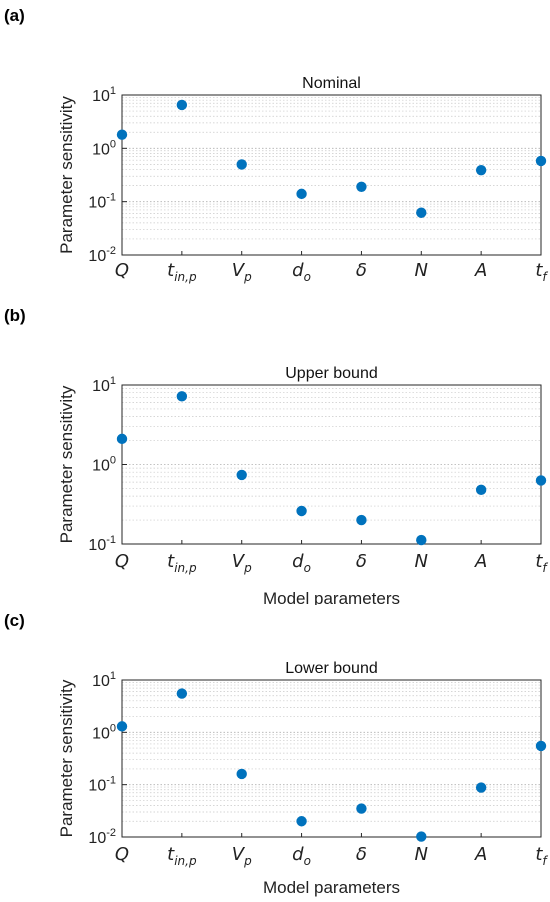 Image resolution: width=550 pixels, height=902 pixels. Describe the element at coordinates (15, 315) in the screenshot. I see `panel-label: (b)` at that location.